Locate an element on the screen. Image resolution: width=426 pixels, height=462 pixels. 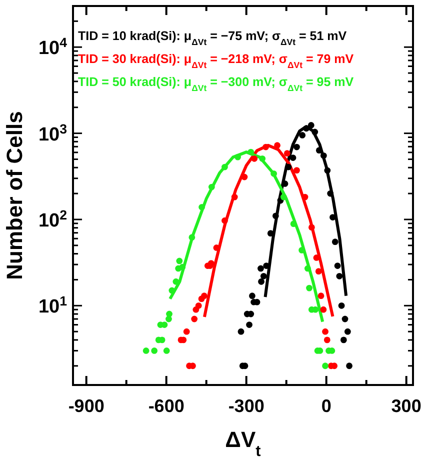
x-tick-label: -900 is located at coordinates (86, 406).